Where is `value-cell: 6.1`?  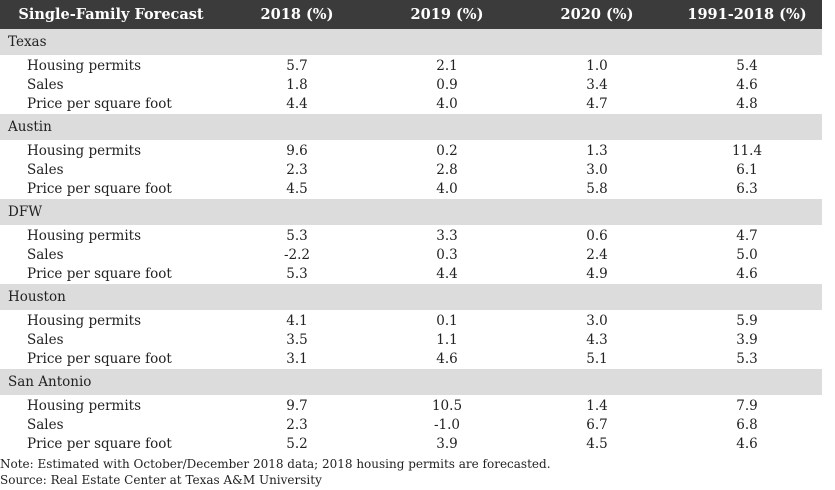
value-cell: 6.1 is located at coordinates (747, 170).